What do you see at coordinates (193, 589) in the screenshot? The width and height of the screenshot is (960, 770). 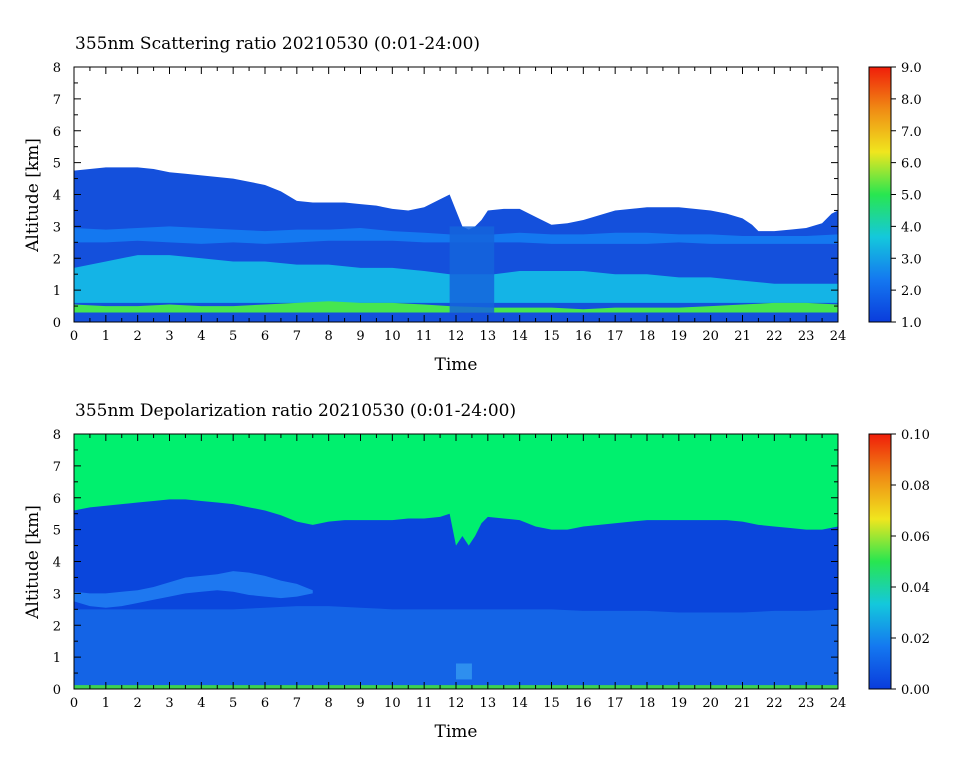 I see `layer-elevated-layer-2.5-3.5km` at bounding box center [193, 589].